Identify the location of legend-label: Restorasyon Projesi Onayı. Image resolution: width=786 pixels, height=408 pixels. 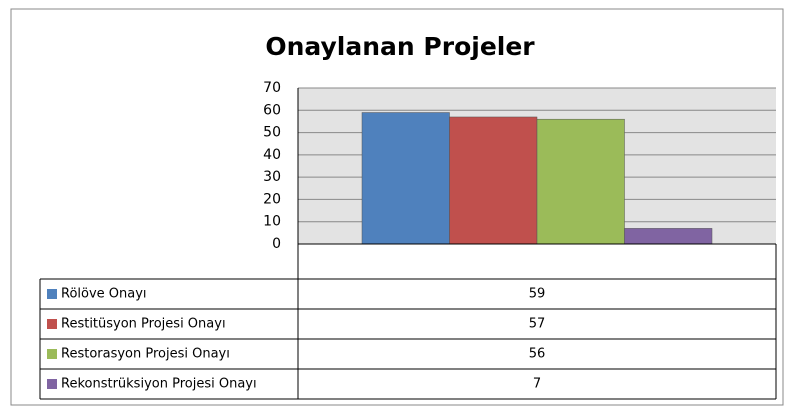
(145, 354).